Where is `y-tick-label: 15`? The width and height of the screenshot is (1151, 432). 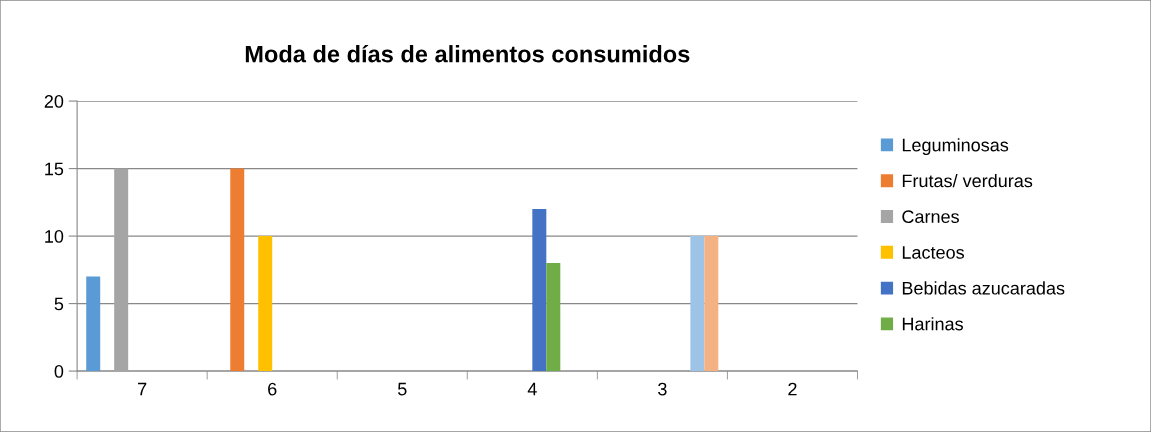
y-tick-label: 15 is located at coordinates (54, 169).